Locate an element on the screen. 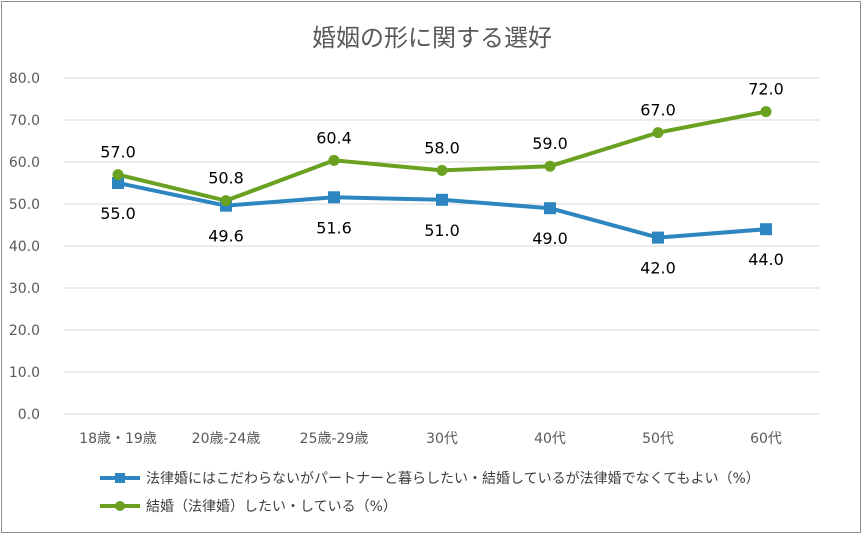 The image size is (864, 536). y-tick-label: 30.0 is located at coordinates (24, 289).